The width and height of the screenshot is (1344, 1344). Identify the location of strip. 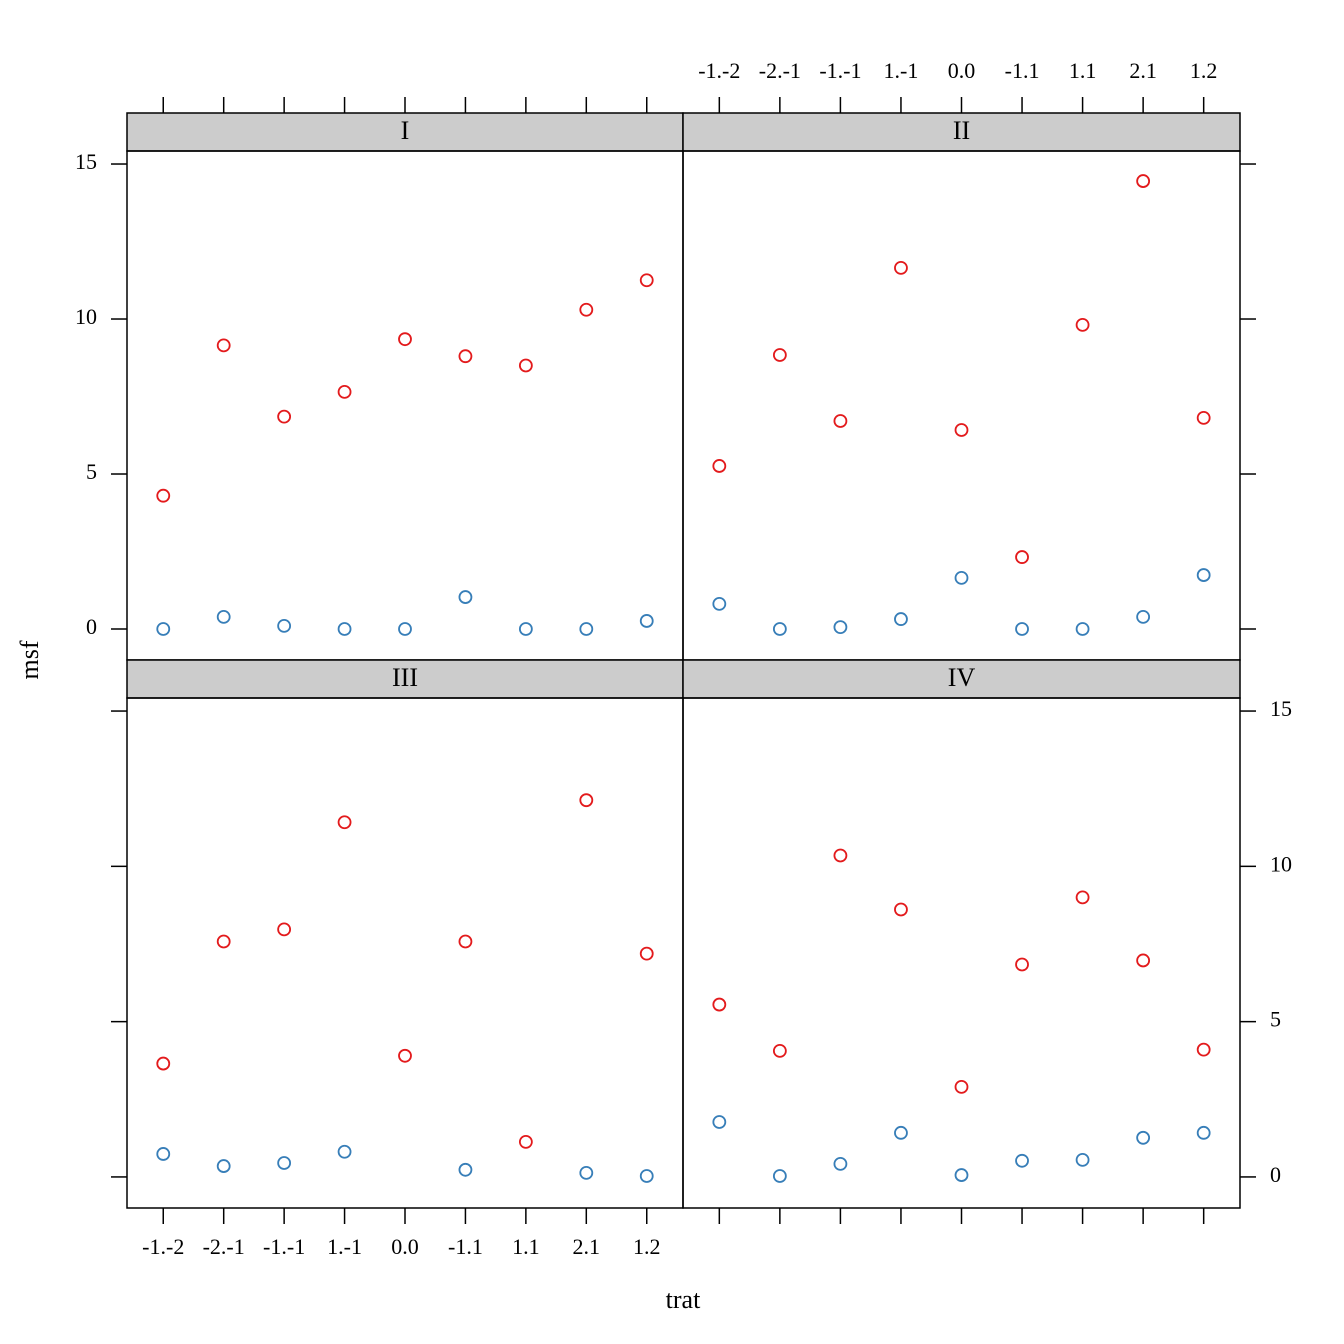
(405, 132).